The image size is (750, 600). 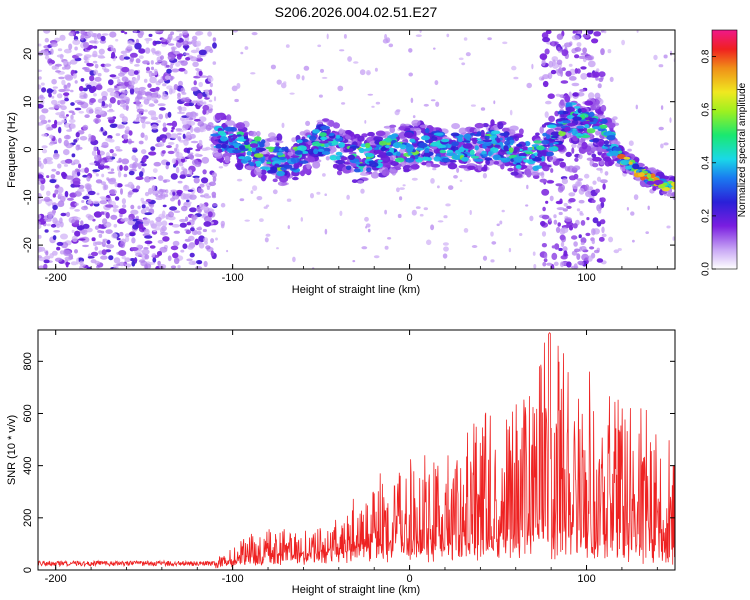 What do you see at coordinates (706, 216) in the screenshot?
I see `colorbar-tick-label-1: 0.2` at bounding box center [706, 216].